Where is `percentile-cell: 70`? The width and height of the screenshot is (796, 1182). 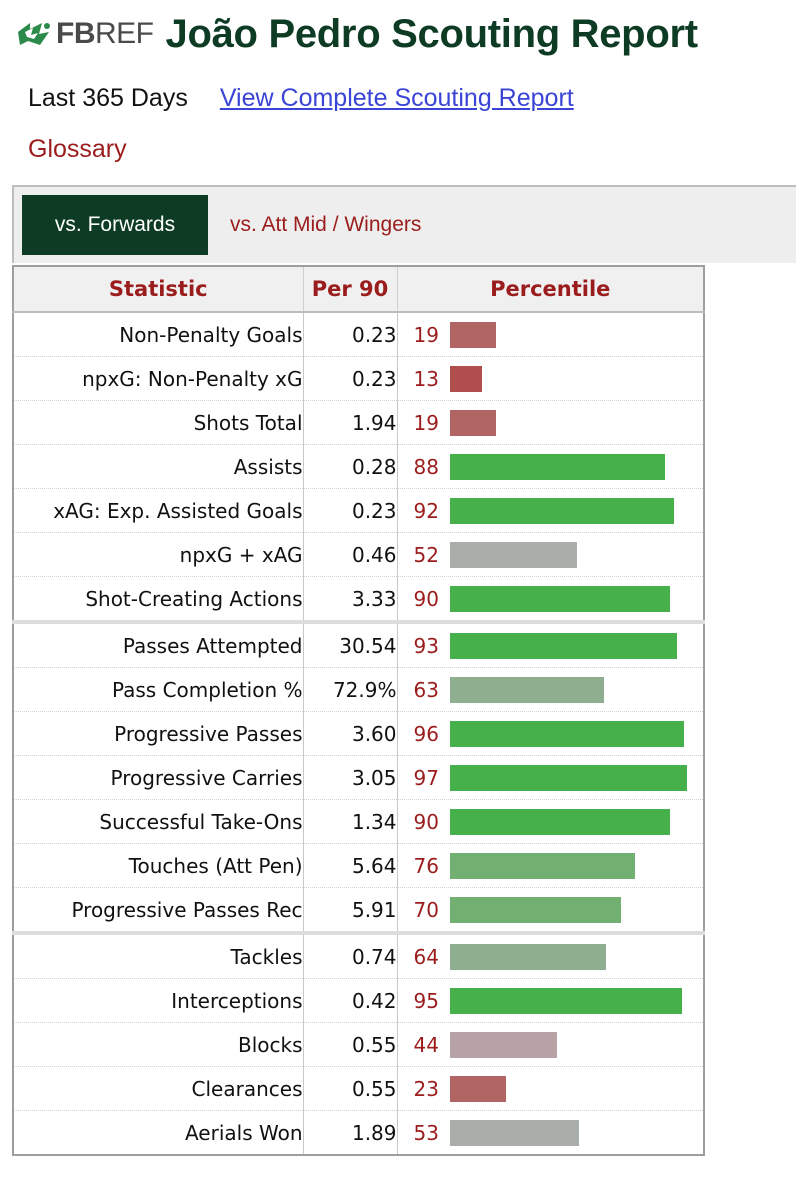
percentile-cell: 70 is located at coordinates (550, 911).